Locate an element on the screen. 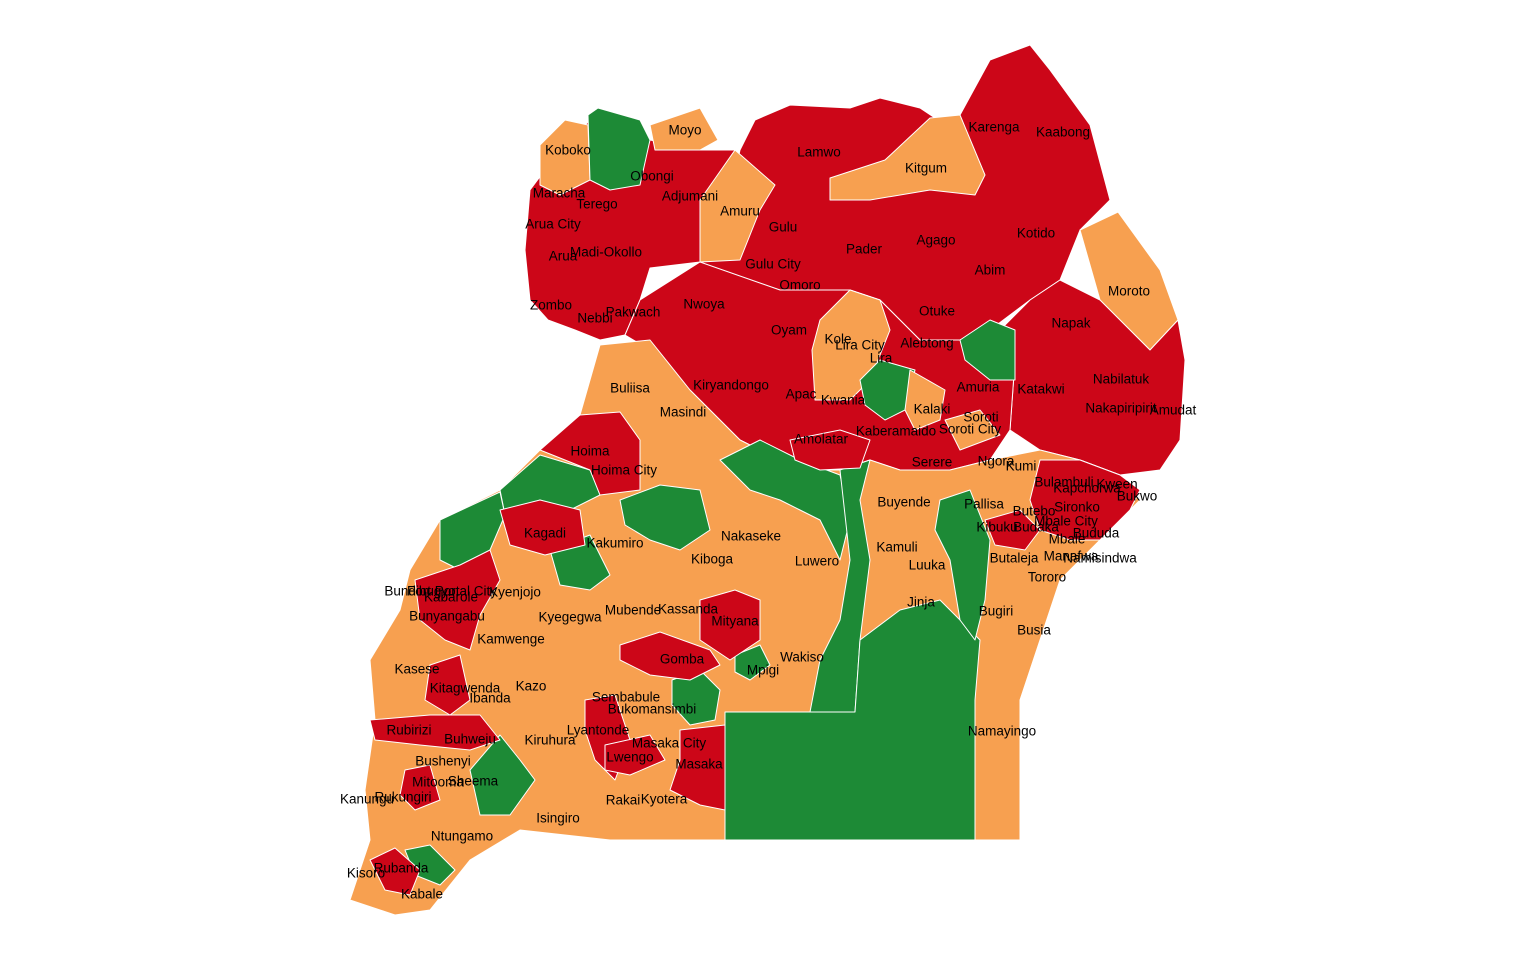 This screenshot has width=1536, height=960. district-label: Kassanda is located at coordinates (688, 609).